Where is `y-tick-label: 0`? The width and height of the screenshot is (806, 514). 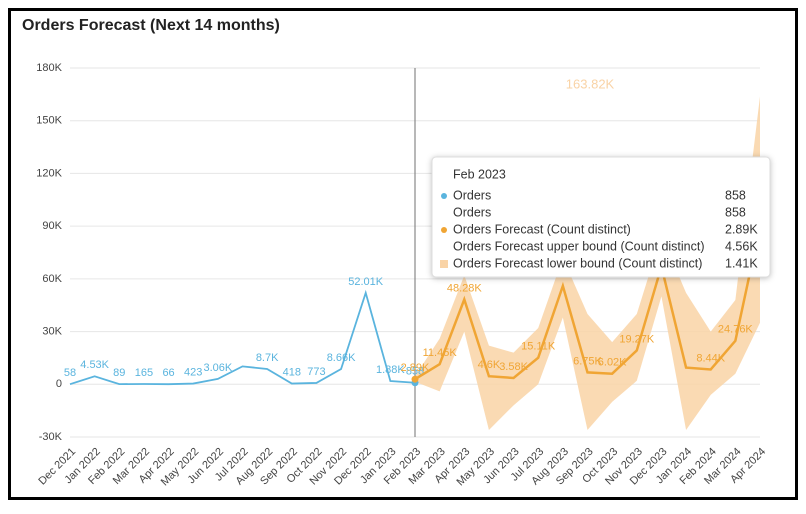 y-tick-label: 0 is located at coordinates (59, 384).